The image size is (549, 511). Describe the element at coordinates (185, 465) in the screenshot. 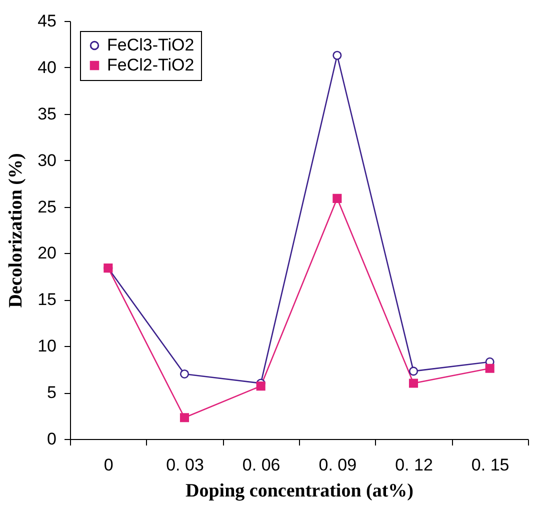

I see `x-tick-label: 0. 03` at that location.